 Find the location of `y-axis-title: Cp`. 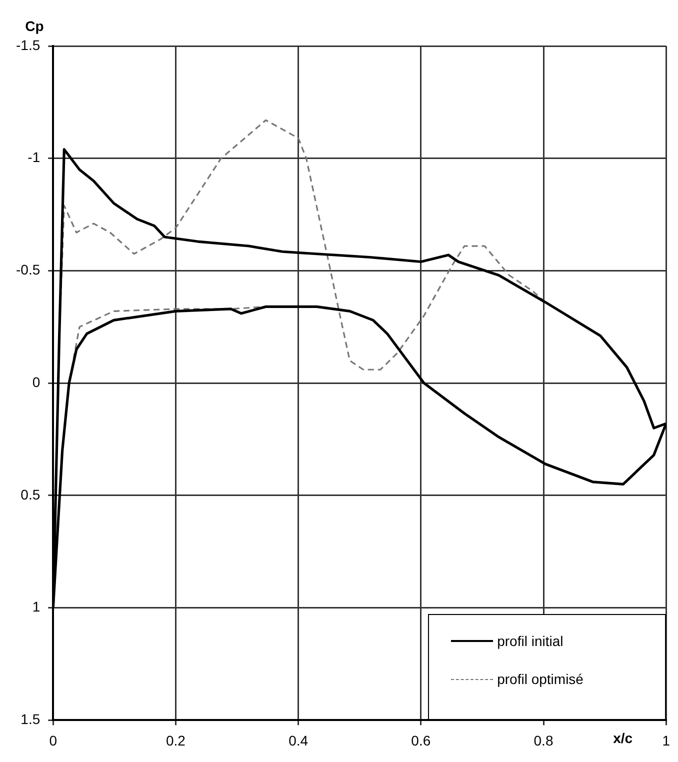

y-axis-title: Cp is located at coordinates (34, 26).